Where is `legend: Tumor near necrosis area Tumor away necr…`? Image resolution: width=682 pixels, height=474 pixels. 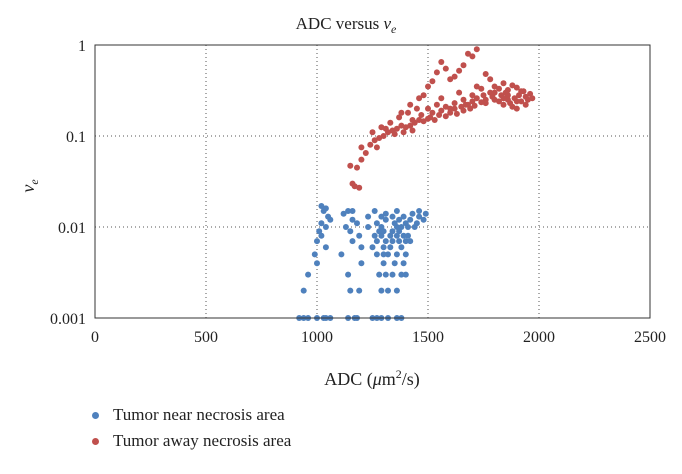
legend: Tumor near necrosis area Tumor away necr… is located at coordinates (191, 428).